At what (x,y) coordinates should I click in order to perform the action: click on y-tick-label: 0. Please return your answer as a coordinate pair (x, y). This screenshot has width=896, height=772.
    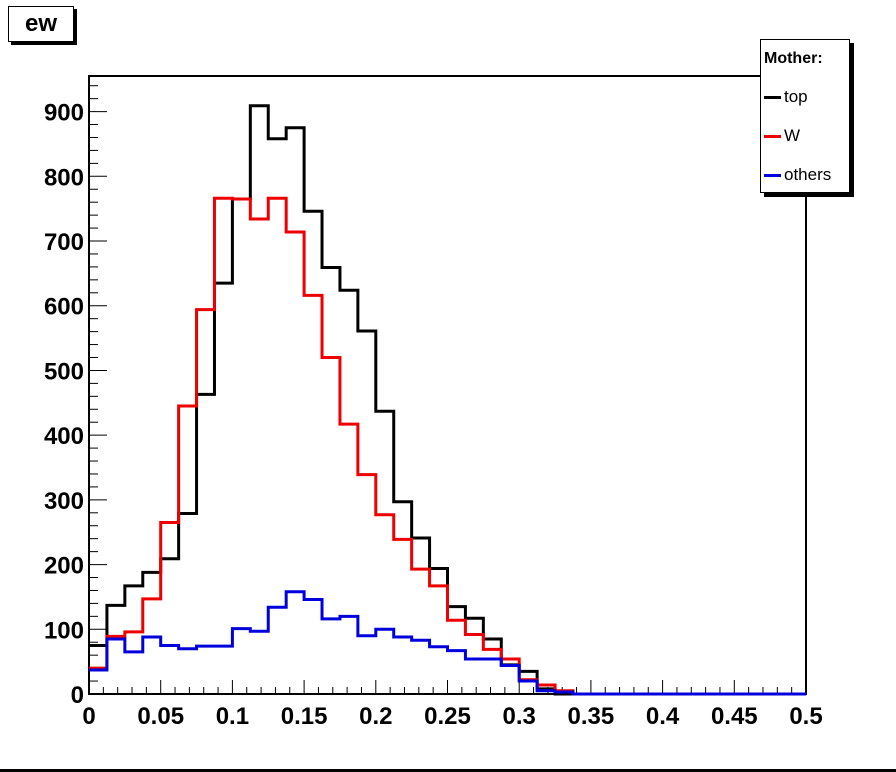
    Looking at the image, I should click on (77, 695).